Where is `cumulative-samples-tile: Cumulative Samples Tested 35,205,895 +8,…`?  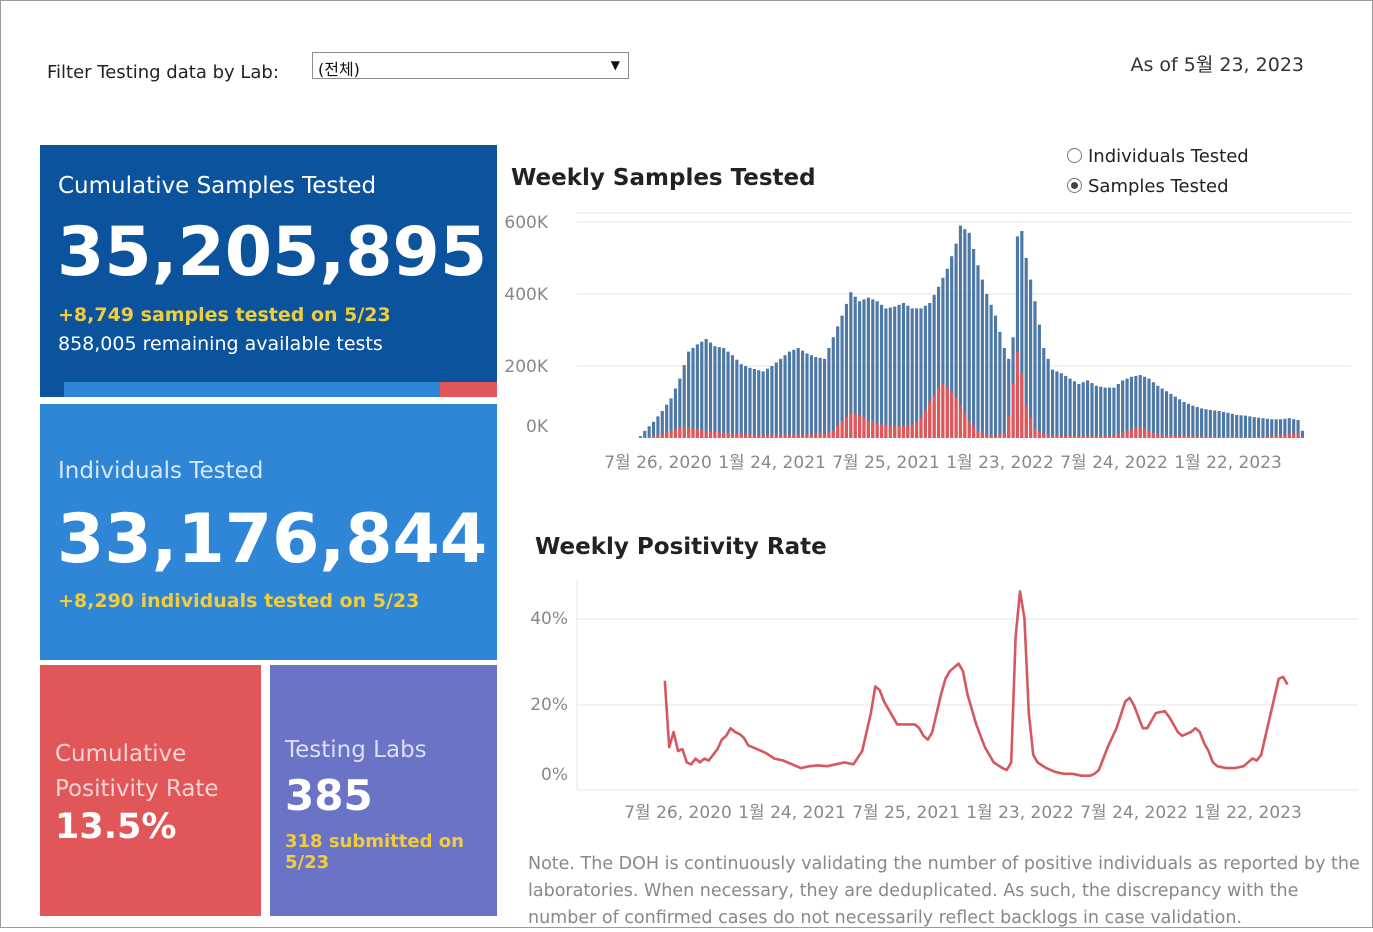
cumulative-samples-tile: Cumulative Samples Tested 35,205,895 +8,… is located at coordinates (268, 271).